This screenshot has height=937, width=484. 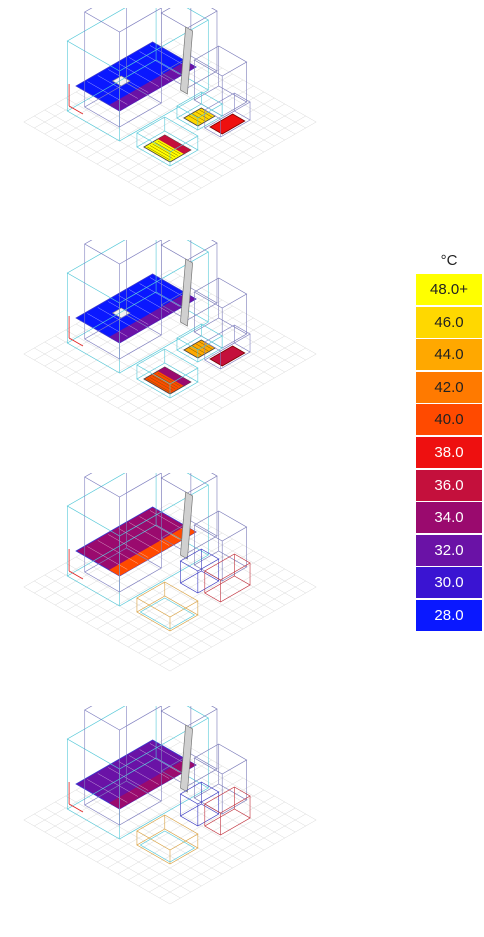 What do you see at coordinates (449, 518) in the screenshot?
I see `legend-swatch: 34.0` at bounding box center [449, 518].